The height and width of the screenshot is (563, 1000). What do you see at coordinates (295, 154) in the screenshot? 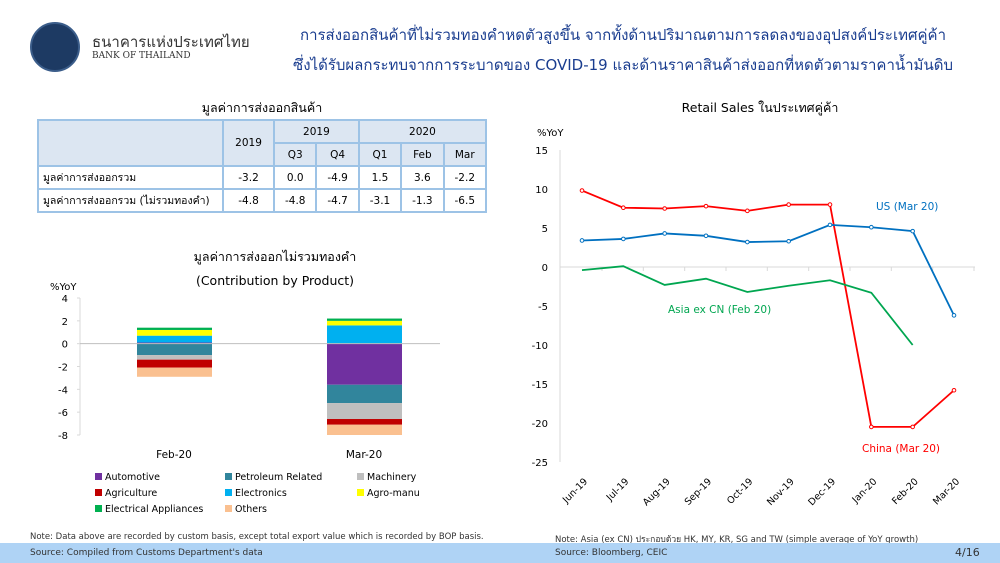
I see `header-q3: Q3` at bounding box center [295, 154].